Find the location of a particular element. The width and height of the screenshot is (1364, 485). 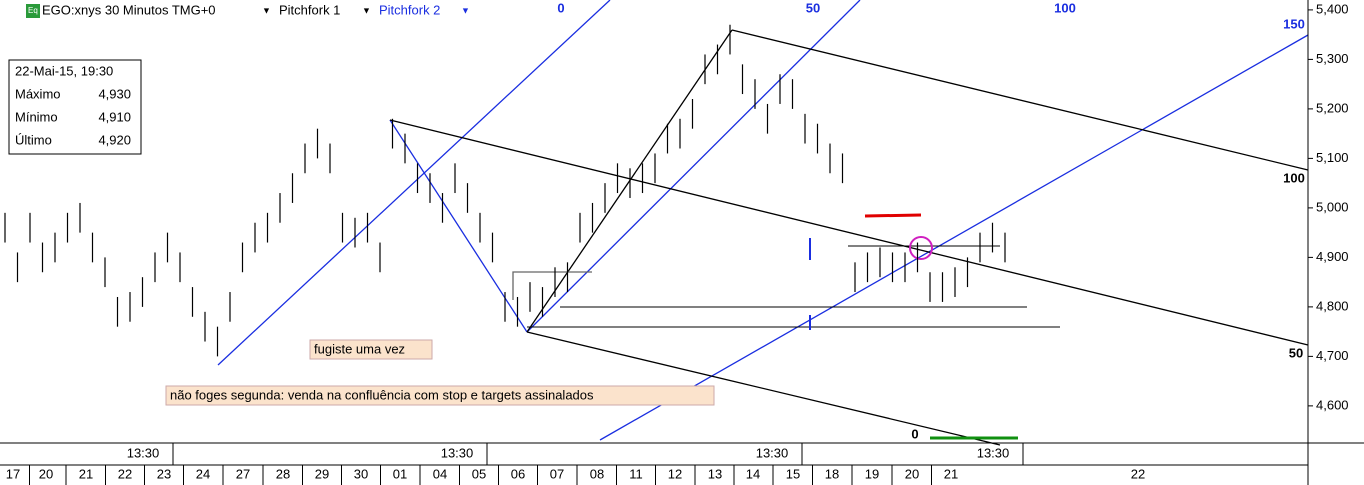

y-tick-label: 4,700 is located at coordinates (1332, 355).